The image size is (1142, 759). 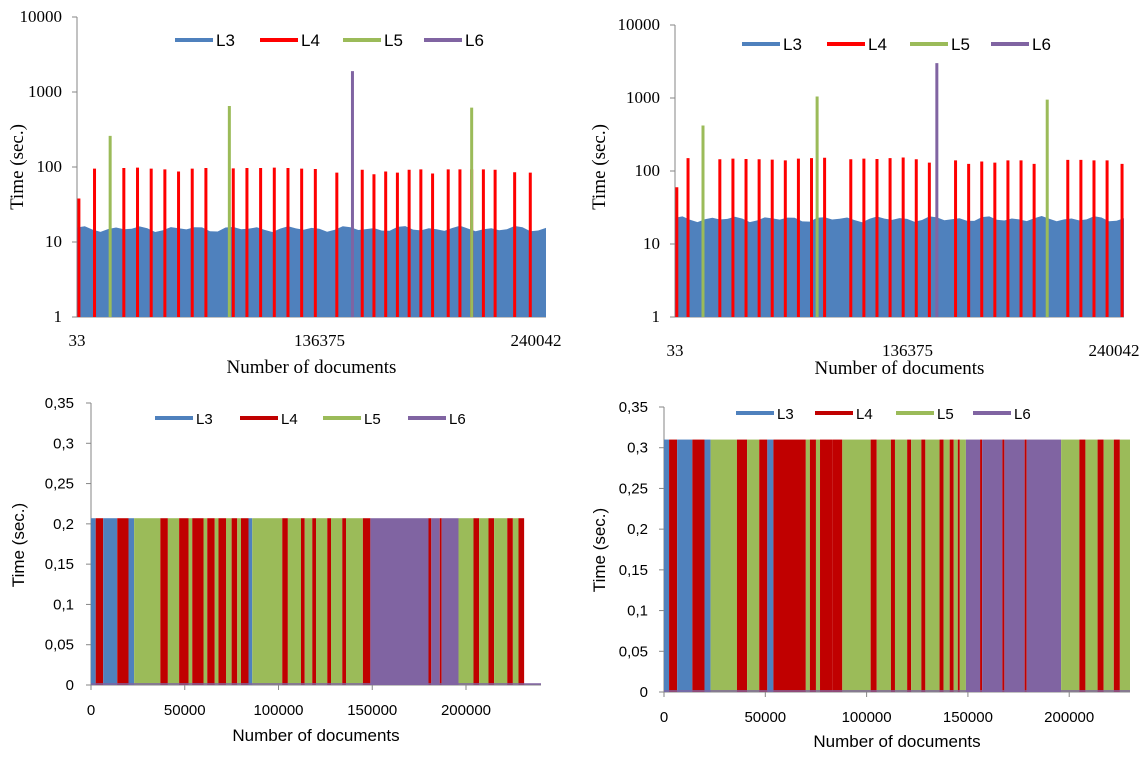 I want to click on y-tick-label: 0,15, so click(x=633, y=570).